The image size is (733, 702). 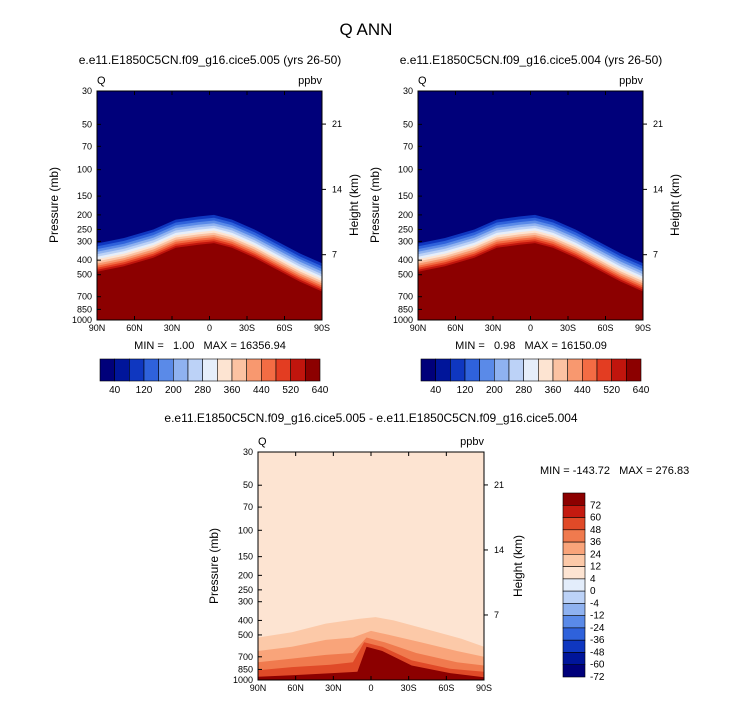 What do you see at coordinates (245, 635) in the screenshot?
I see `y-tick-label: 500` at bounding box center [245, 635].